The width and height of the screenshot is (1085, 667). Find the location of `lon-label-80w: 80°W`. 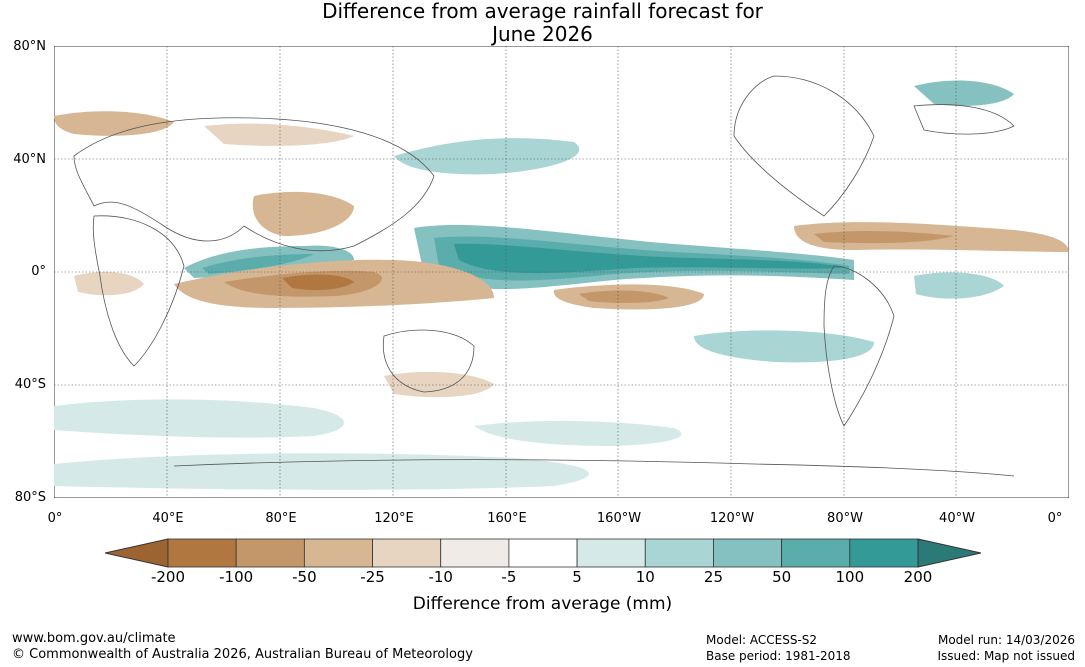

lon-label-80w: 80°W is located at coordinates (845, 518).